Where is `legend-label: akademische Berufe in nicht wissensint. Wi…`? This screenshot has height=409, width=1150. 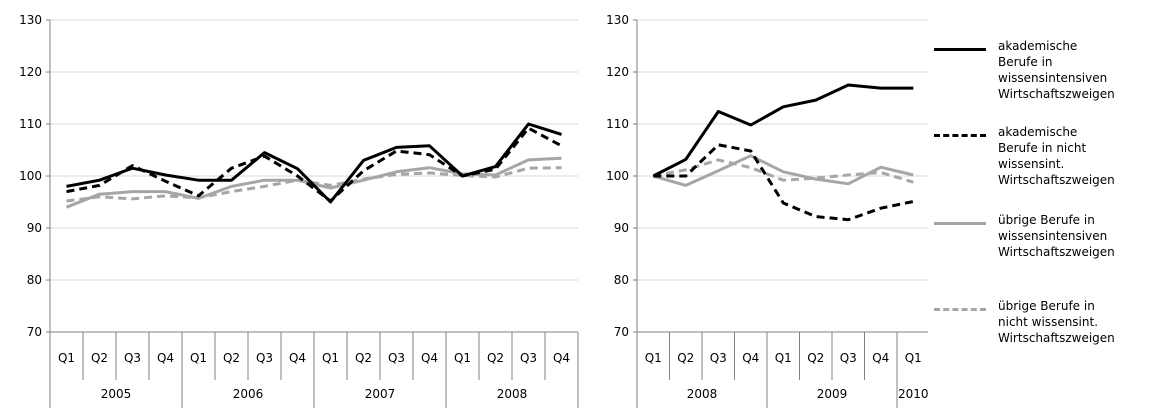 legend-label: akademische Berufe in nicht wissensint. Wi… is located at coordinates (1056, 156).